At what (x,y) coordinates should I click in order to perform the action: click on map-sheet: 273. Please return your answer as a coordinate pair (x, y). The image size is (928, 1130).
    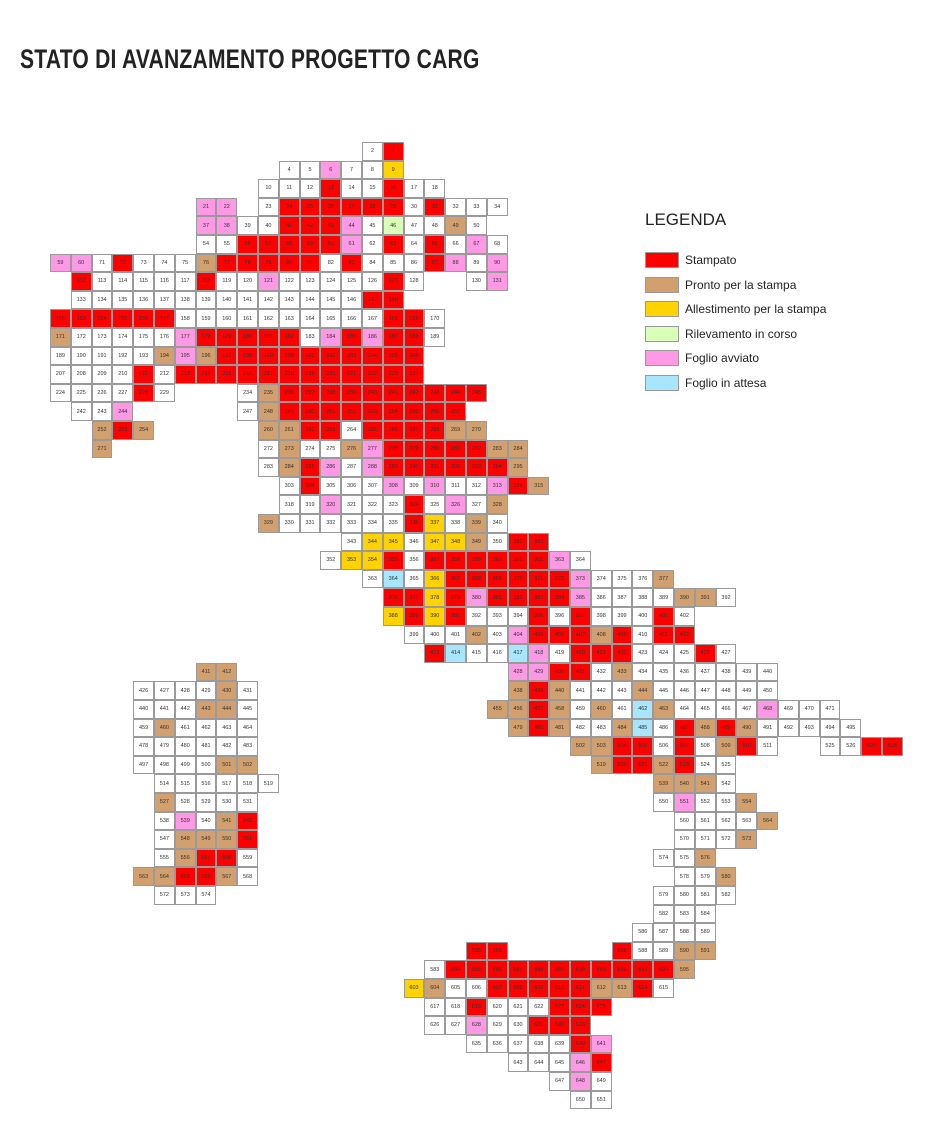
    Looking at the image, I should click on (289, 449).